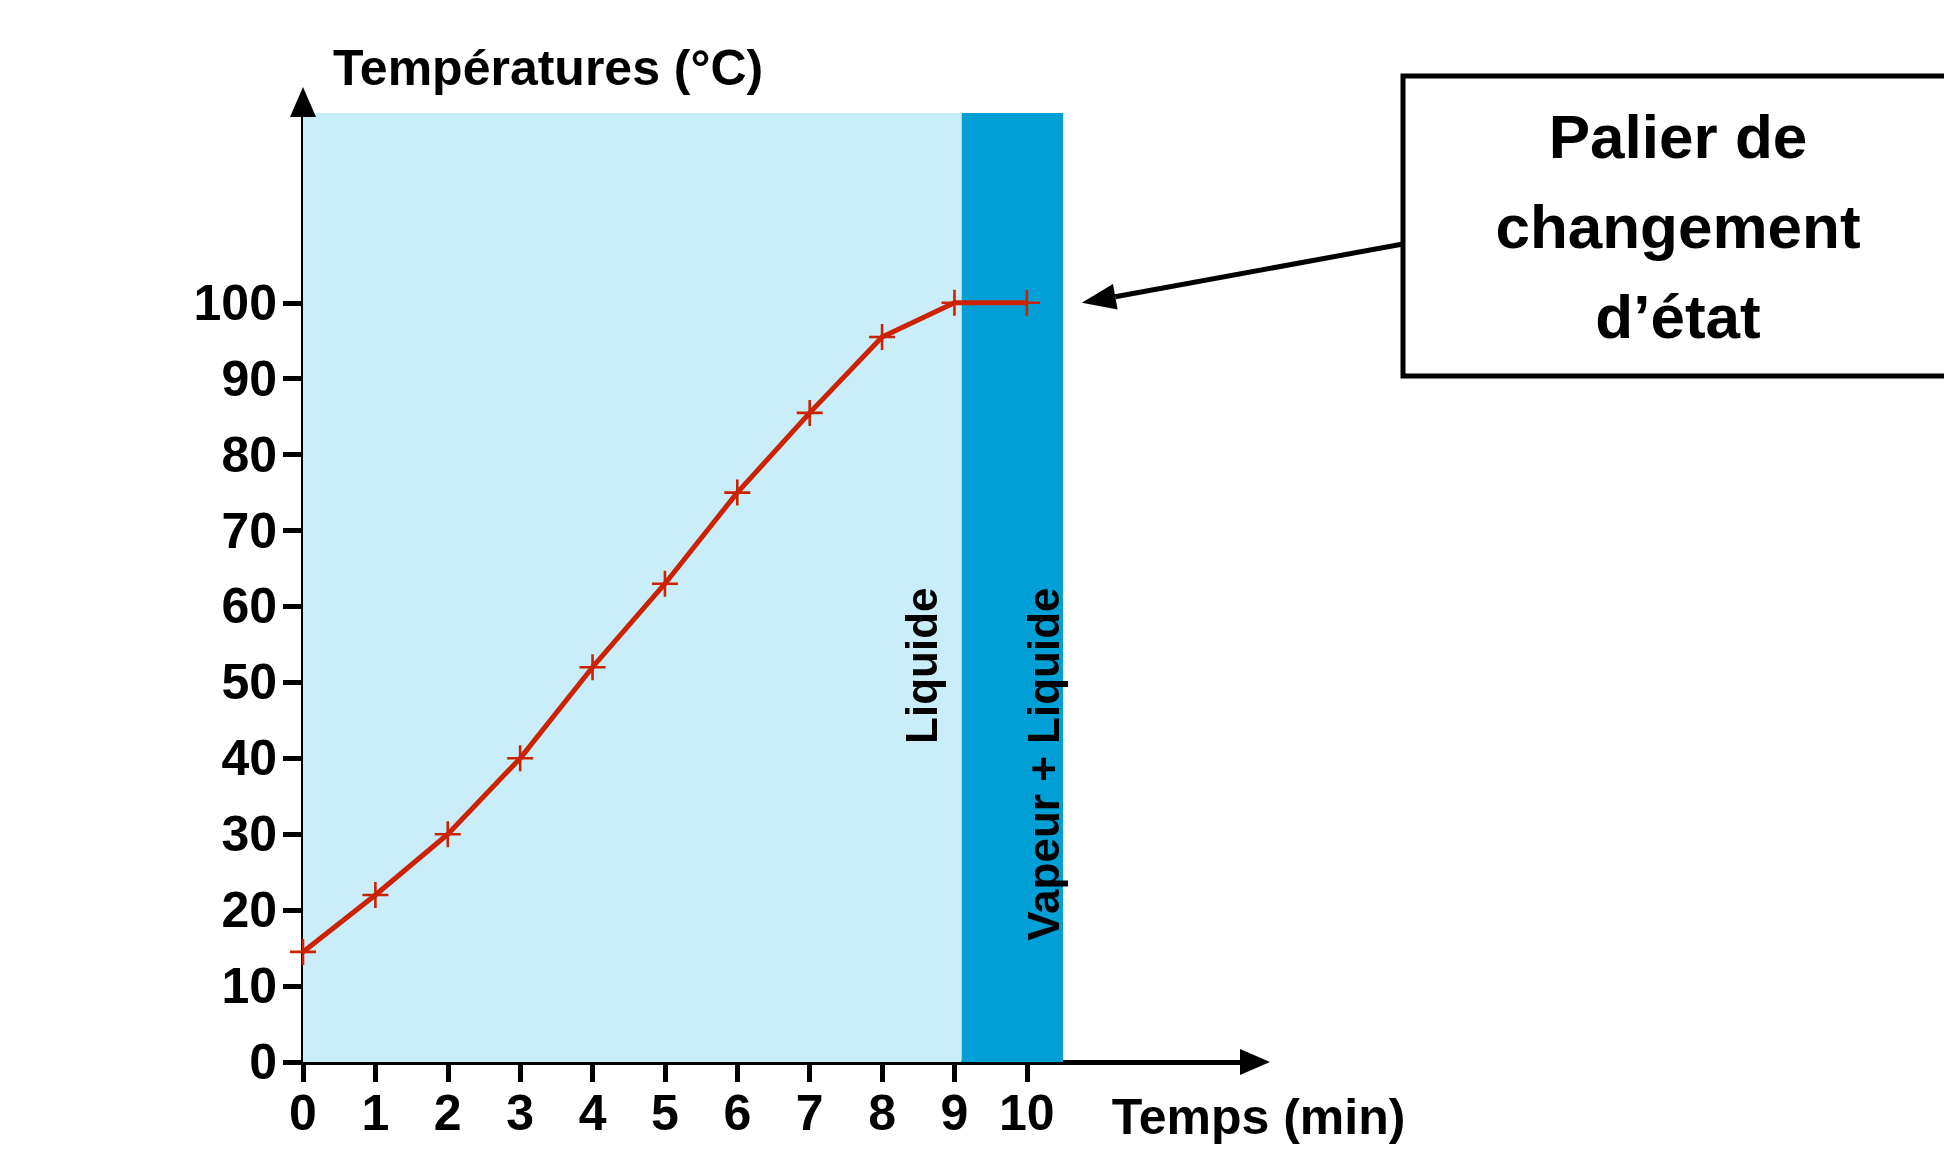  What do you see at coordinates (1043, 764) in the screenshot?
I see `band-label: Vapeur + Liquide` at bounding box center [1043, 764].